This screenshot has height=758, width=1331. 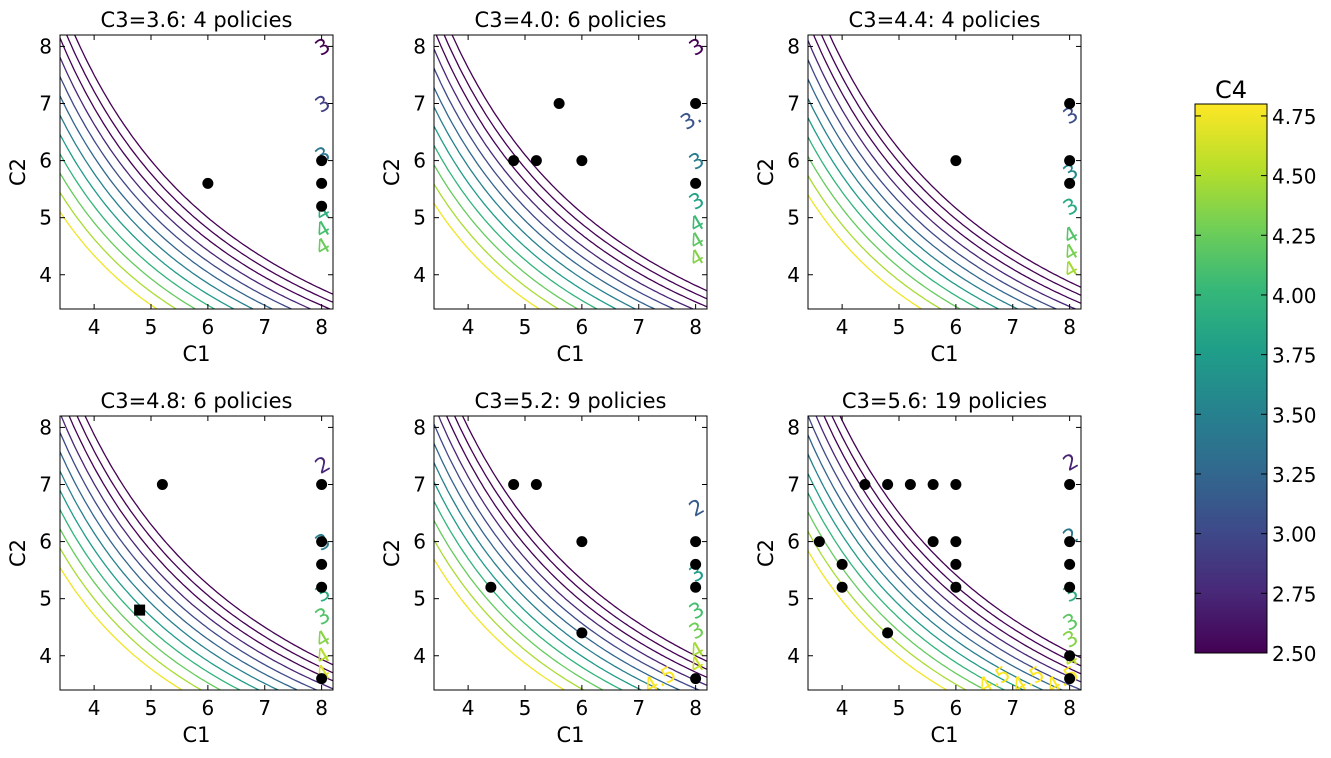 What do you see at coordinates (1294, 356) in the screenshot?
I see `colorbar-tick-label: 3.75` at bounding box center [1294, 356].